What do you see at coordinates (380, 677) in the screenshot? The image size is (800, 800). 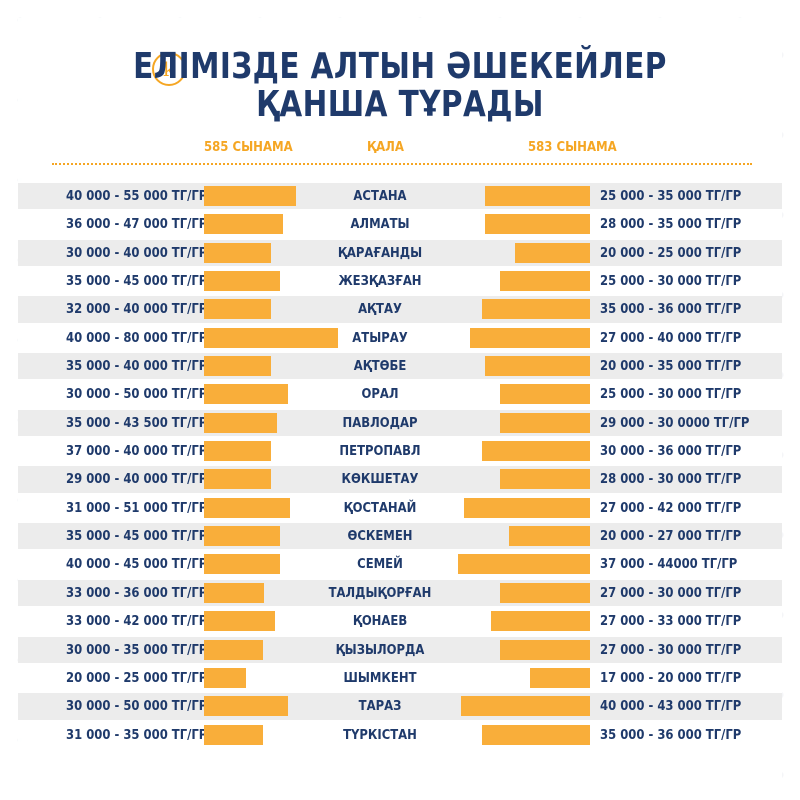 I see `city-label: ШЫМКЕНТ` at bounding box center [380, 677].